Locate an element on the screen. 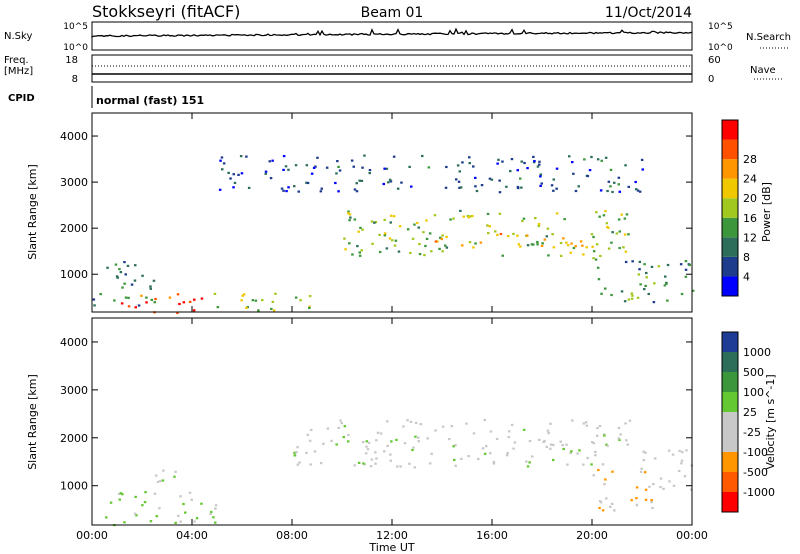  beam-title: Beam 01 is located at coordinates (392, 13).